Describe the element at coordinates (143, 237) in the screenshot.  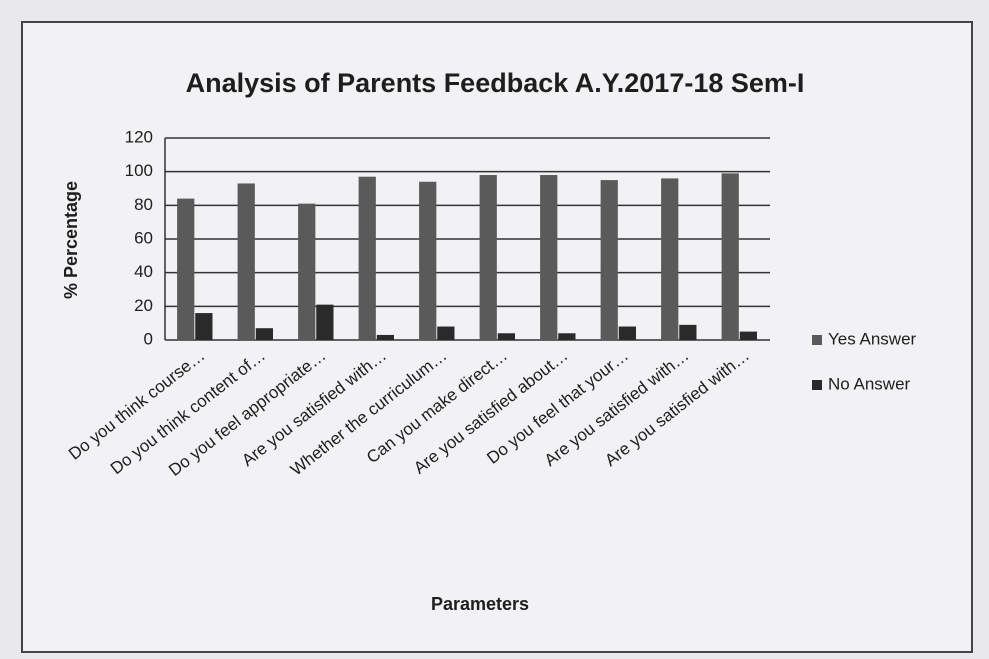
I see `y-tick-label: 60` at that location.